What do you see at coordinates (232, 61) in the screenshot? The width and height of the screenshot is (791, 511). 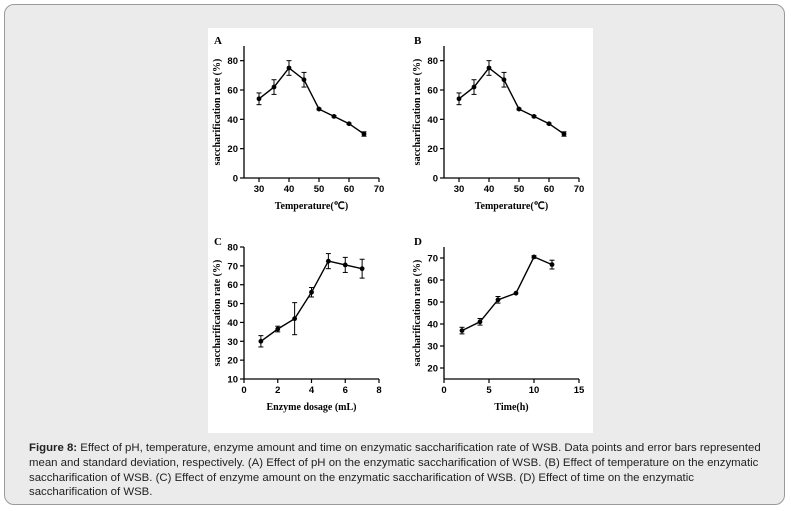 I see `panel-a-y-tick-label: 80` at bounding box center [232, 61].